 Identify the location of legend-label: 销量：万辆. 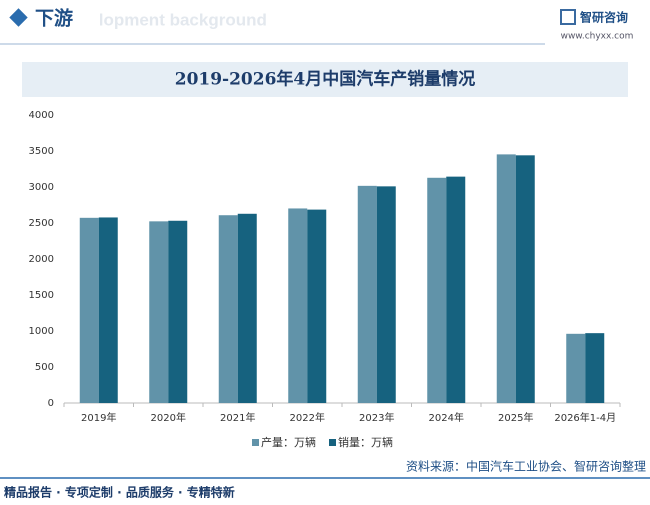
(365, 442).